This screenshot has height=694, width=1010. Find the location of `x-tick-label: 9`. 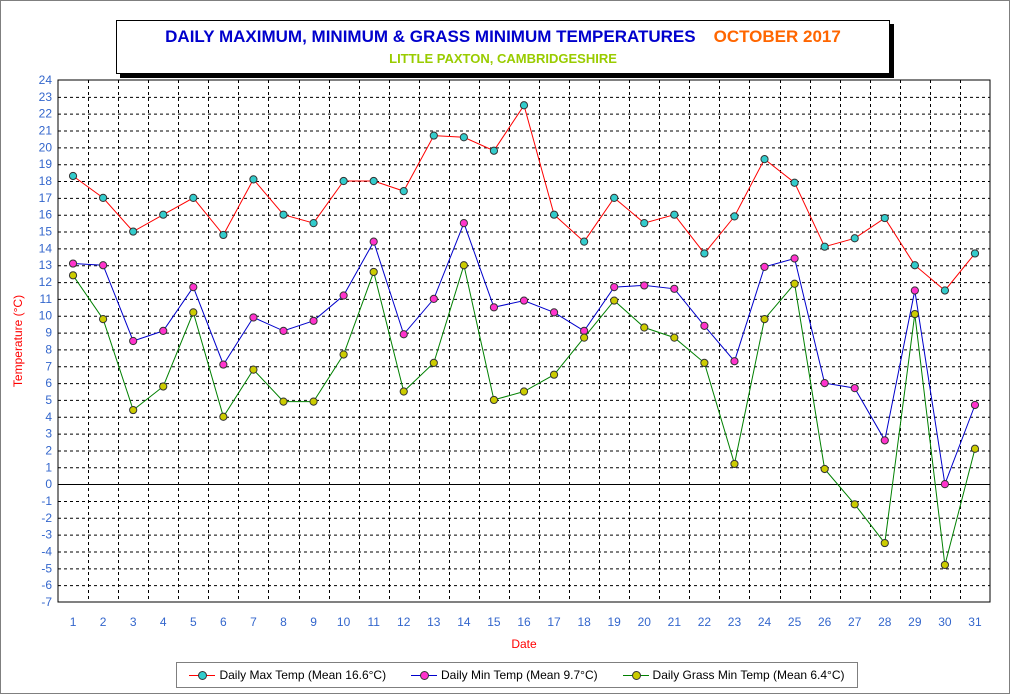

x-tick-label: 9 is located at coordinates (313, 622).